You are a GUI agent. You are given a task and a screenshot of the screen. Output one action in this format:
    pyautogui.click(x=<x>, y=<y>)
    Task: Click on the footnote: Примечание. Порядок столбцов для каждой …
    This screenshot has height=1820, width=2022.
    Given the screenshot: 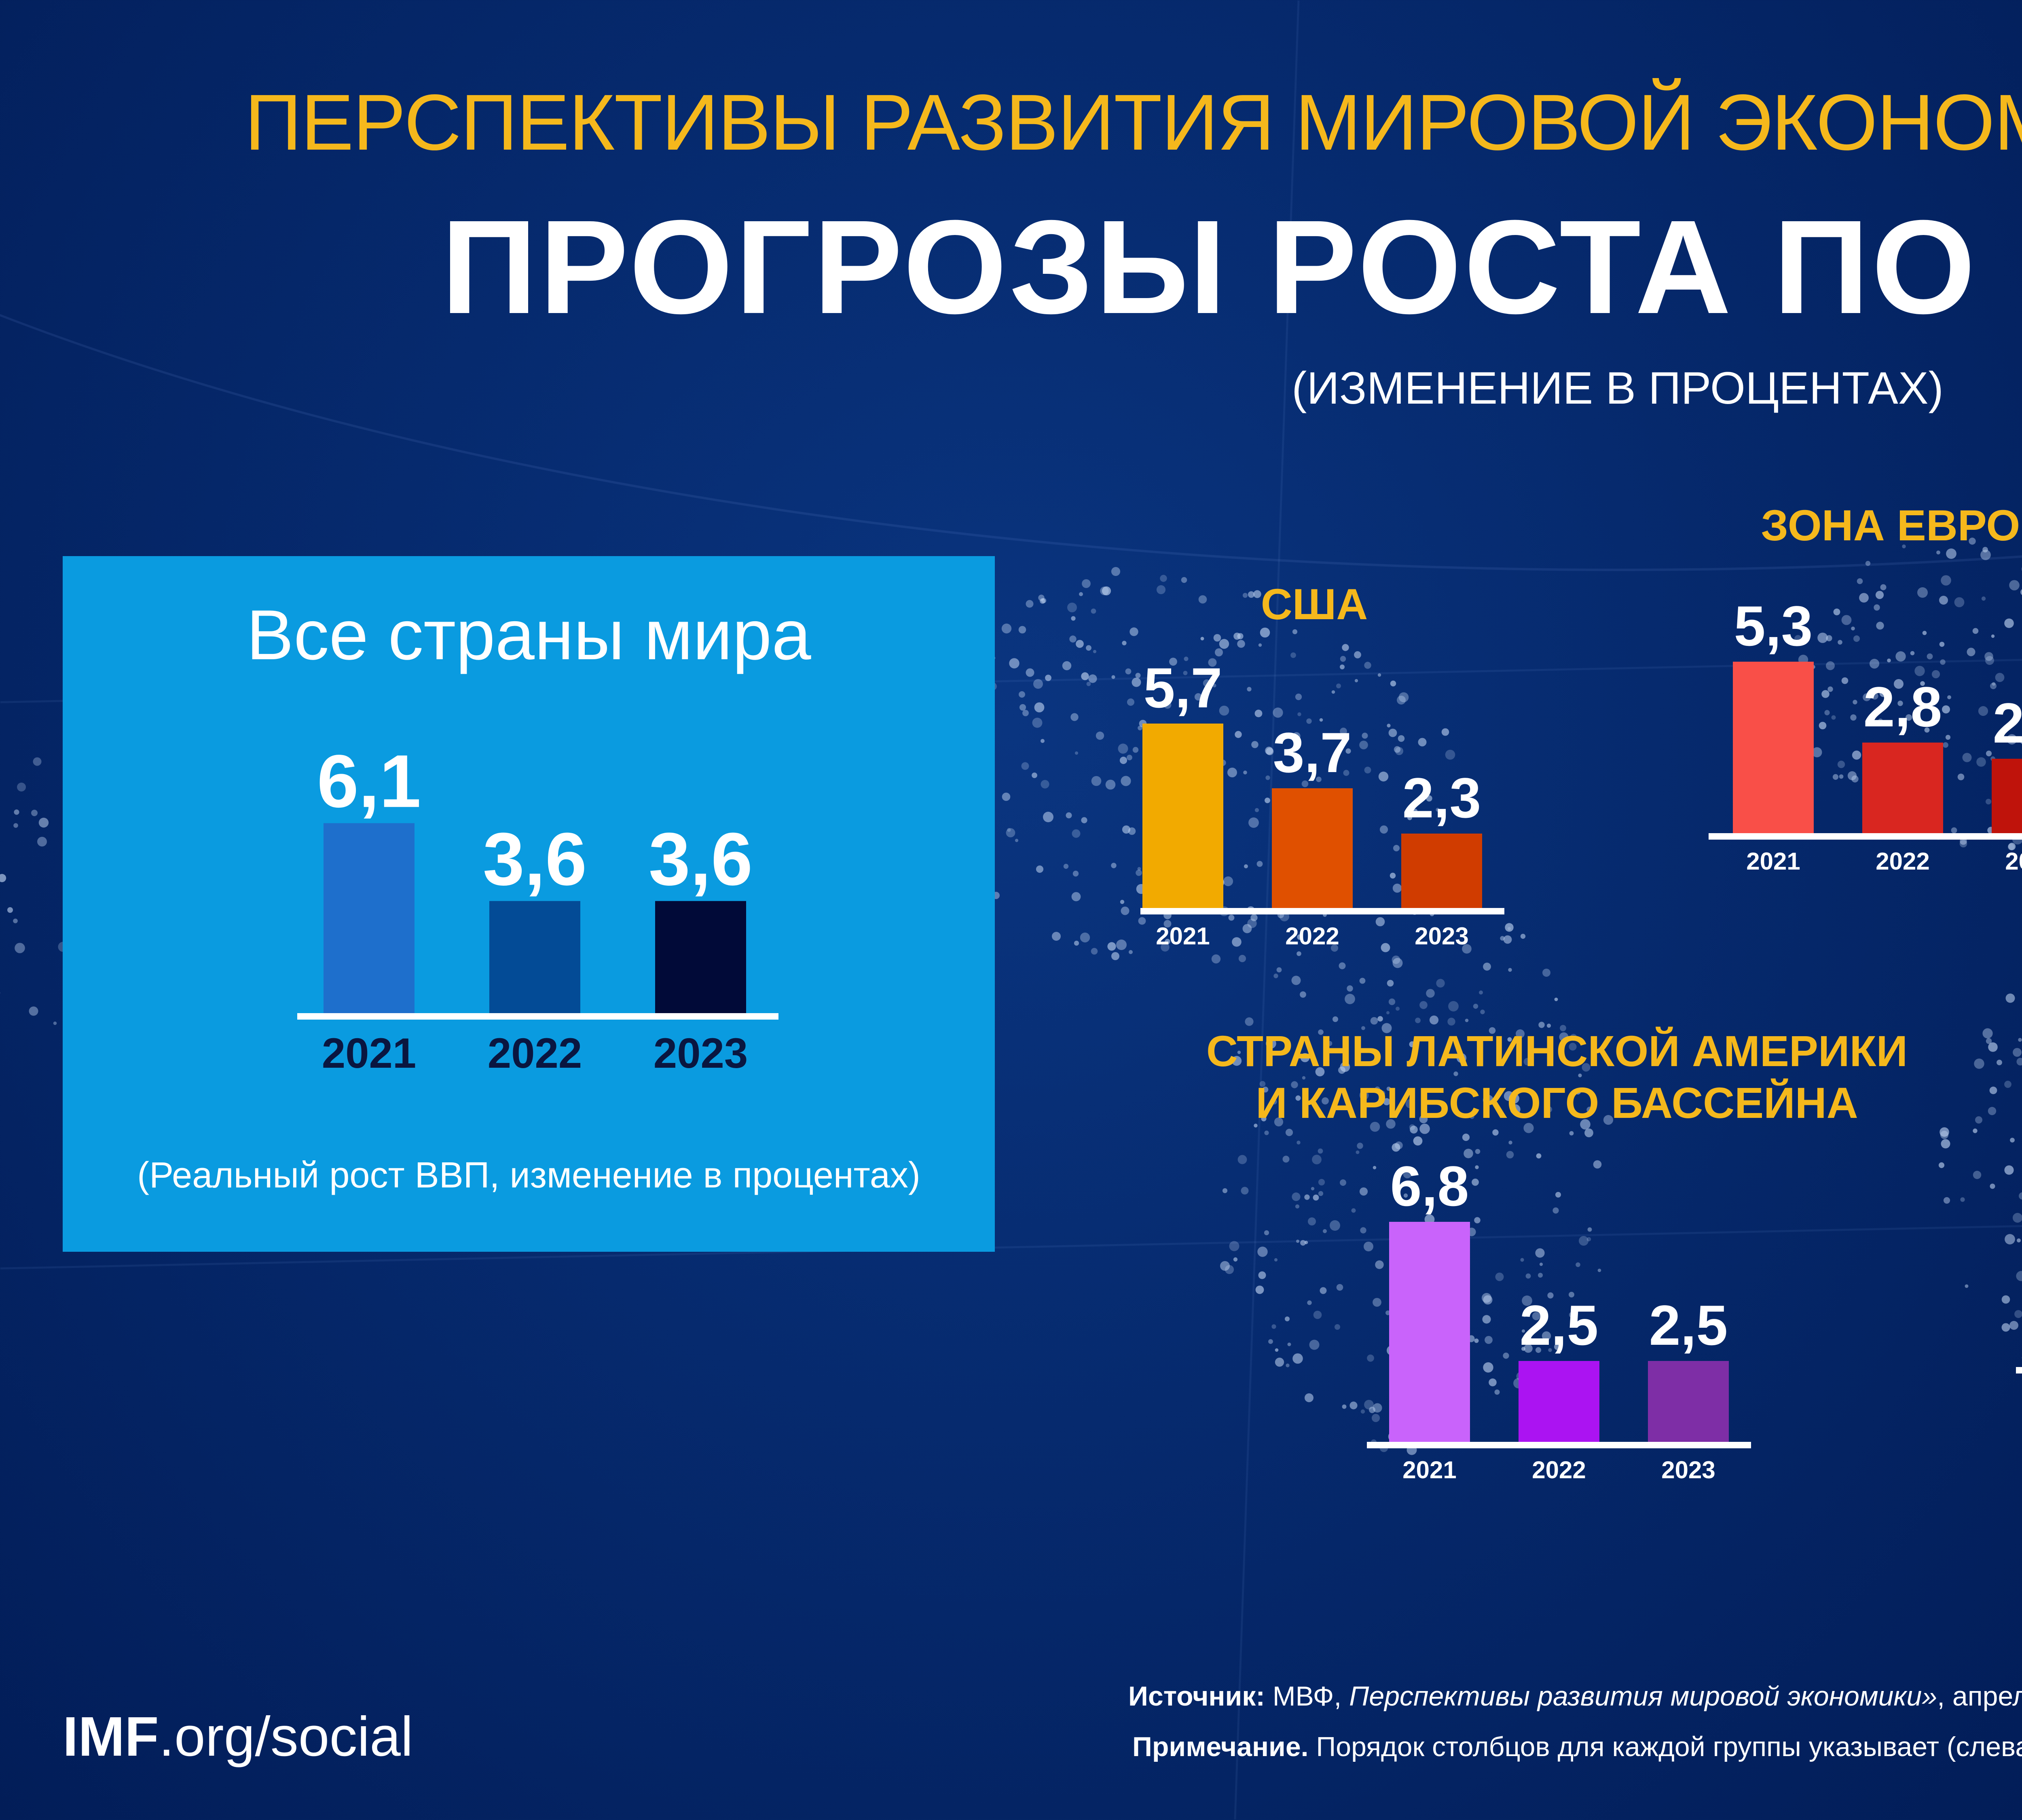 What is the action you would take?
    pyautogui.click(x=1577, y=1746)
    